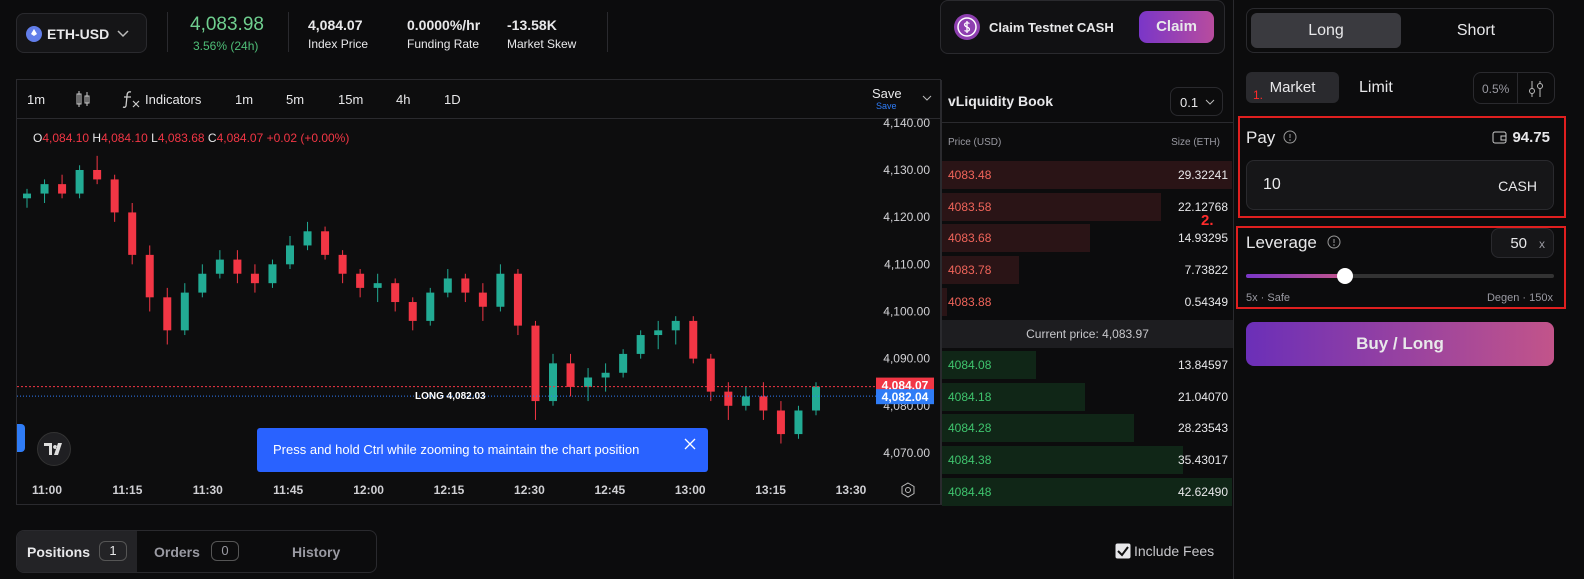  What do you see at coordinates (1206, 301) in the screenshot?
I see `size: 0.54349` at bounding box center [1206, 301].